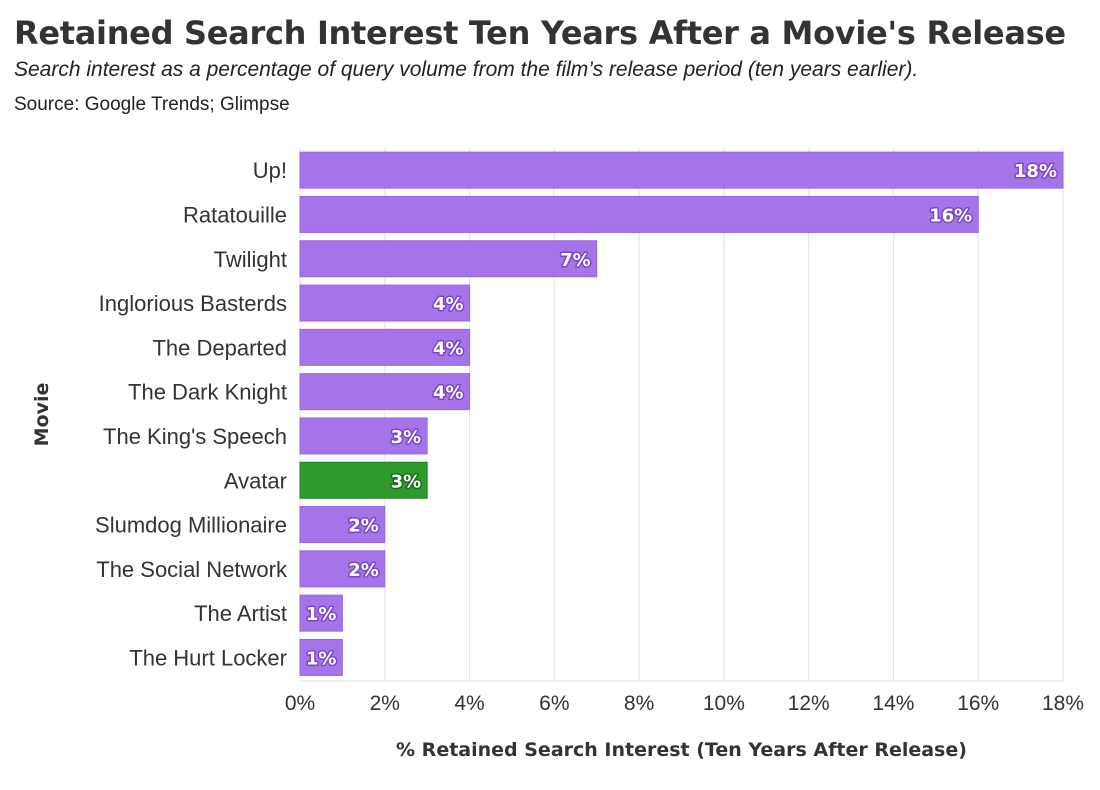 This screenshot has height=790, width=1100. I want to click on x-tick-label: 2%, so click(385, 703).